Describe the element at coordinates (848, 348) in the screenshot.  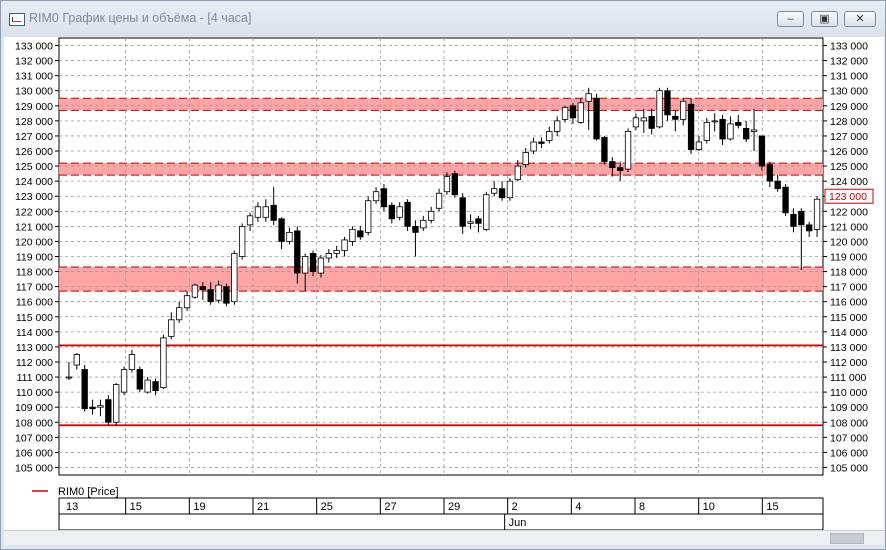
I see `y-tick-label-right: 113 000` at that location.